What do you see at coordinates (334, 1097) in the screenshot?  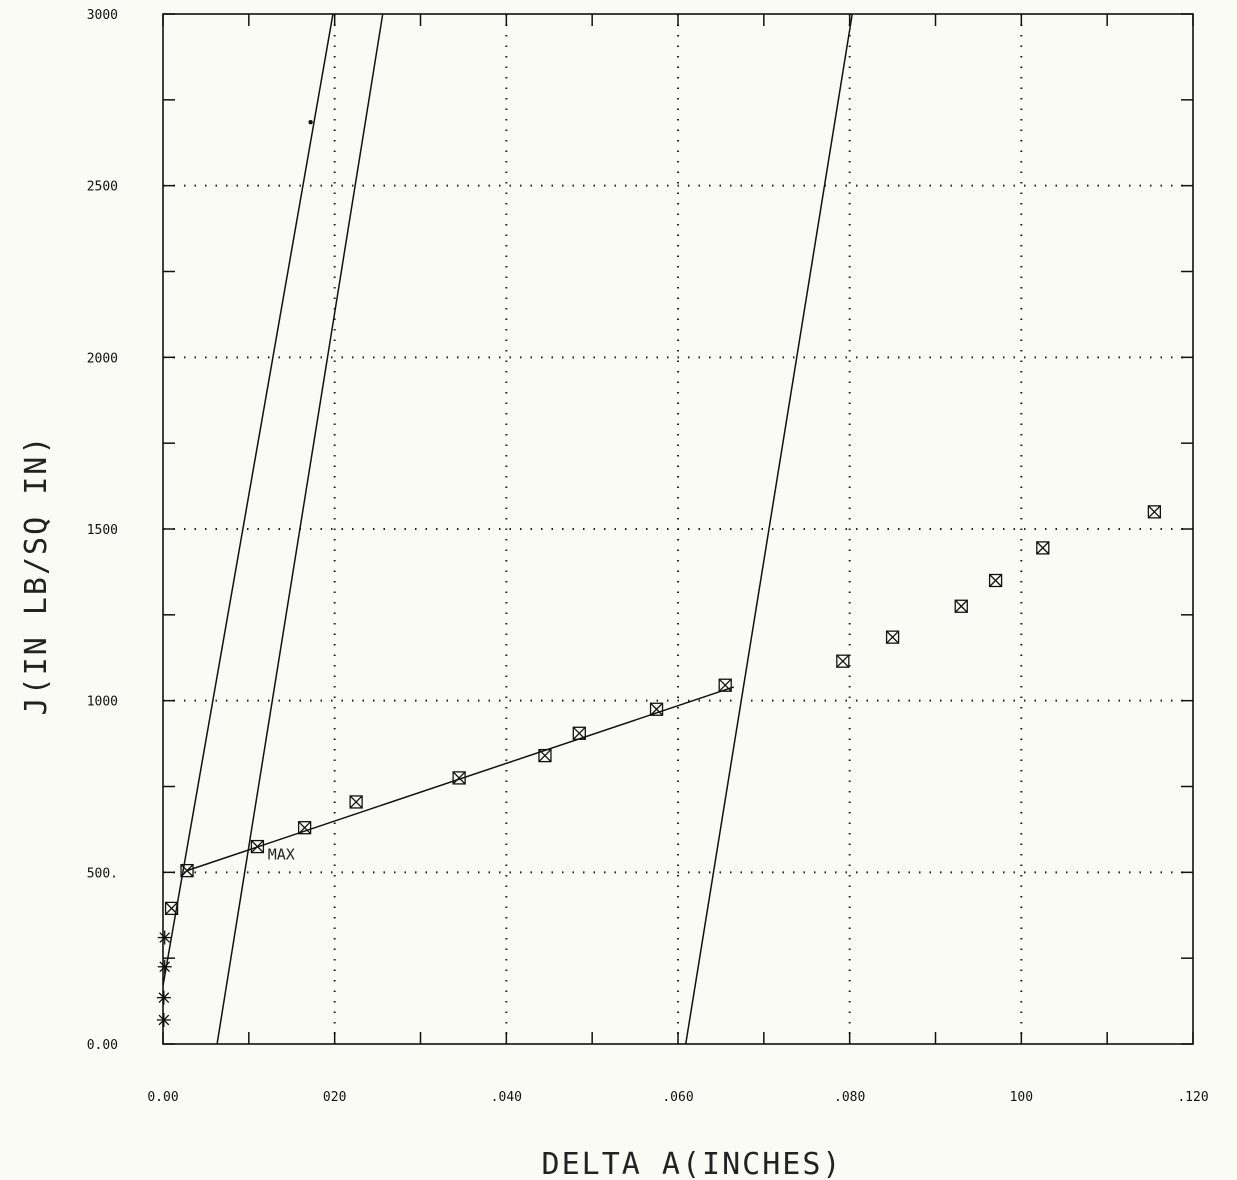 I see `x-tick-label: 020` at bounding box center [334, 1097].